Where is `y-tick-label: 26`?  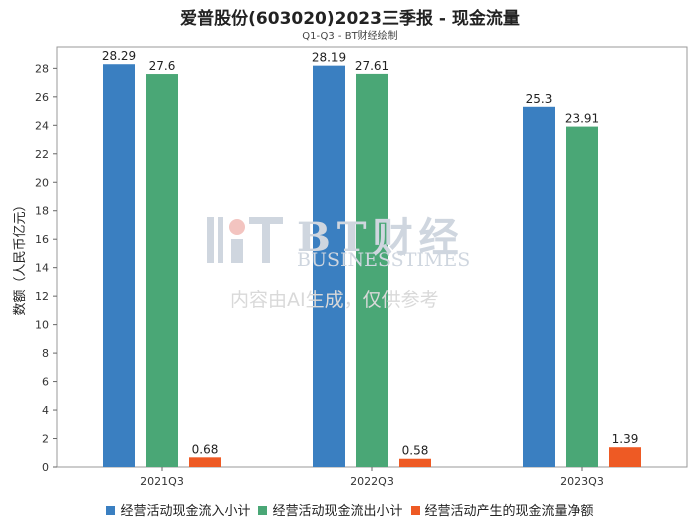
y-tick-label: 26 is located at coordinates (42, 97).